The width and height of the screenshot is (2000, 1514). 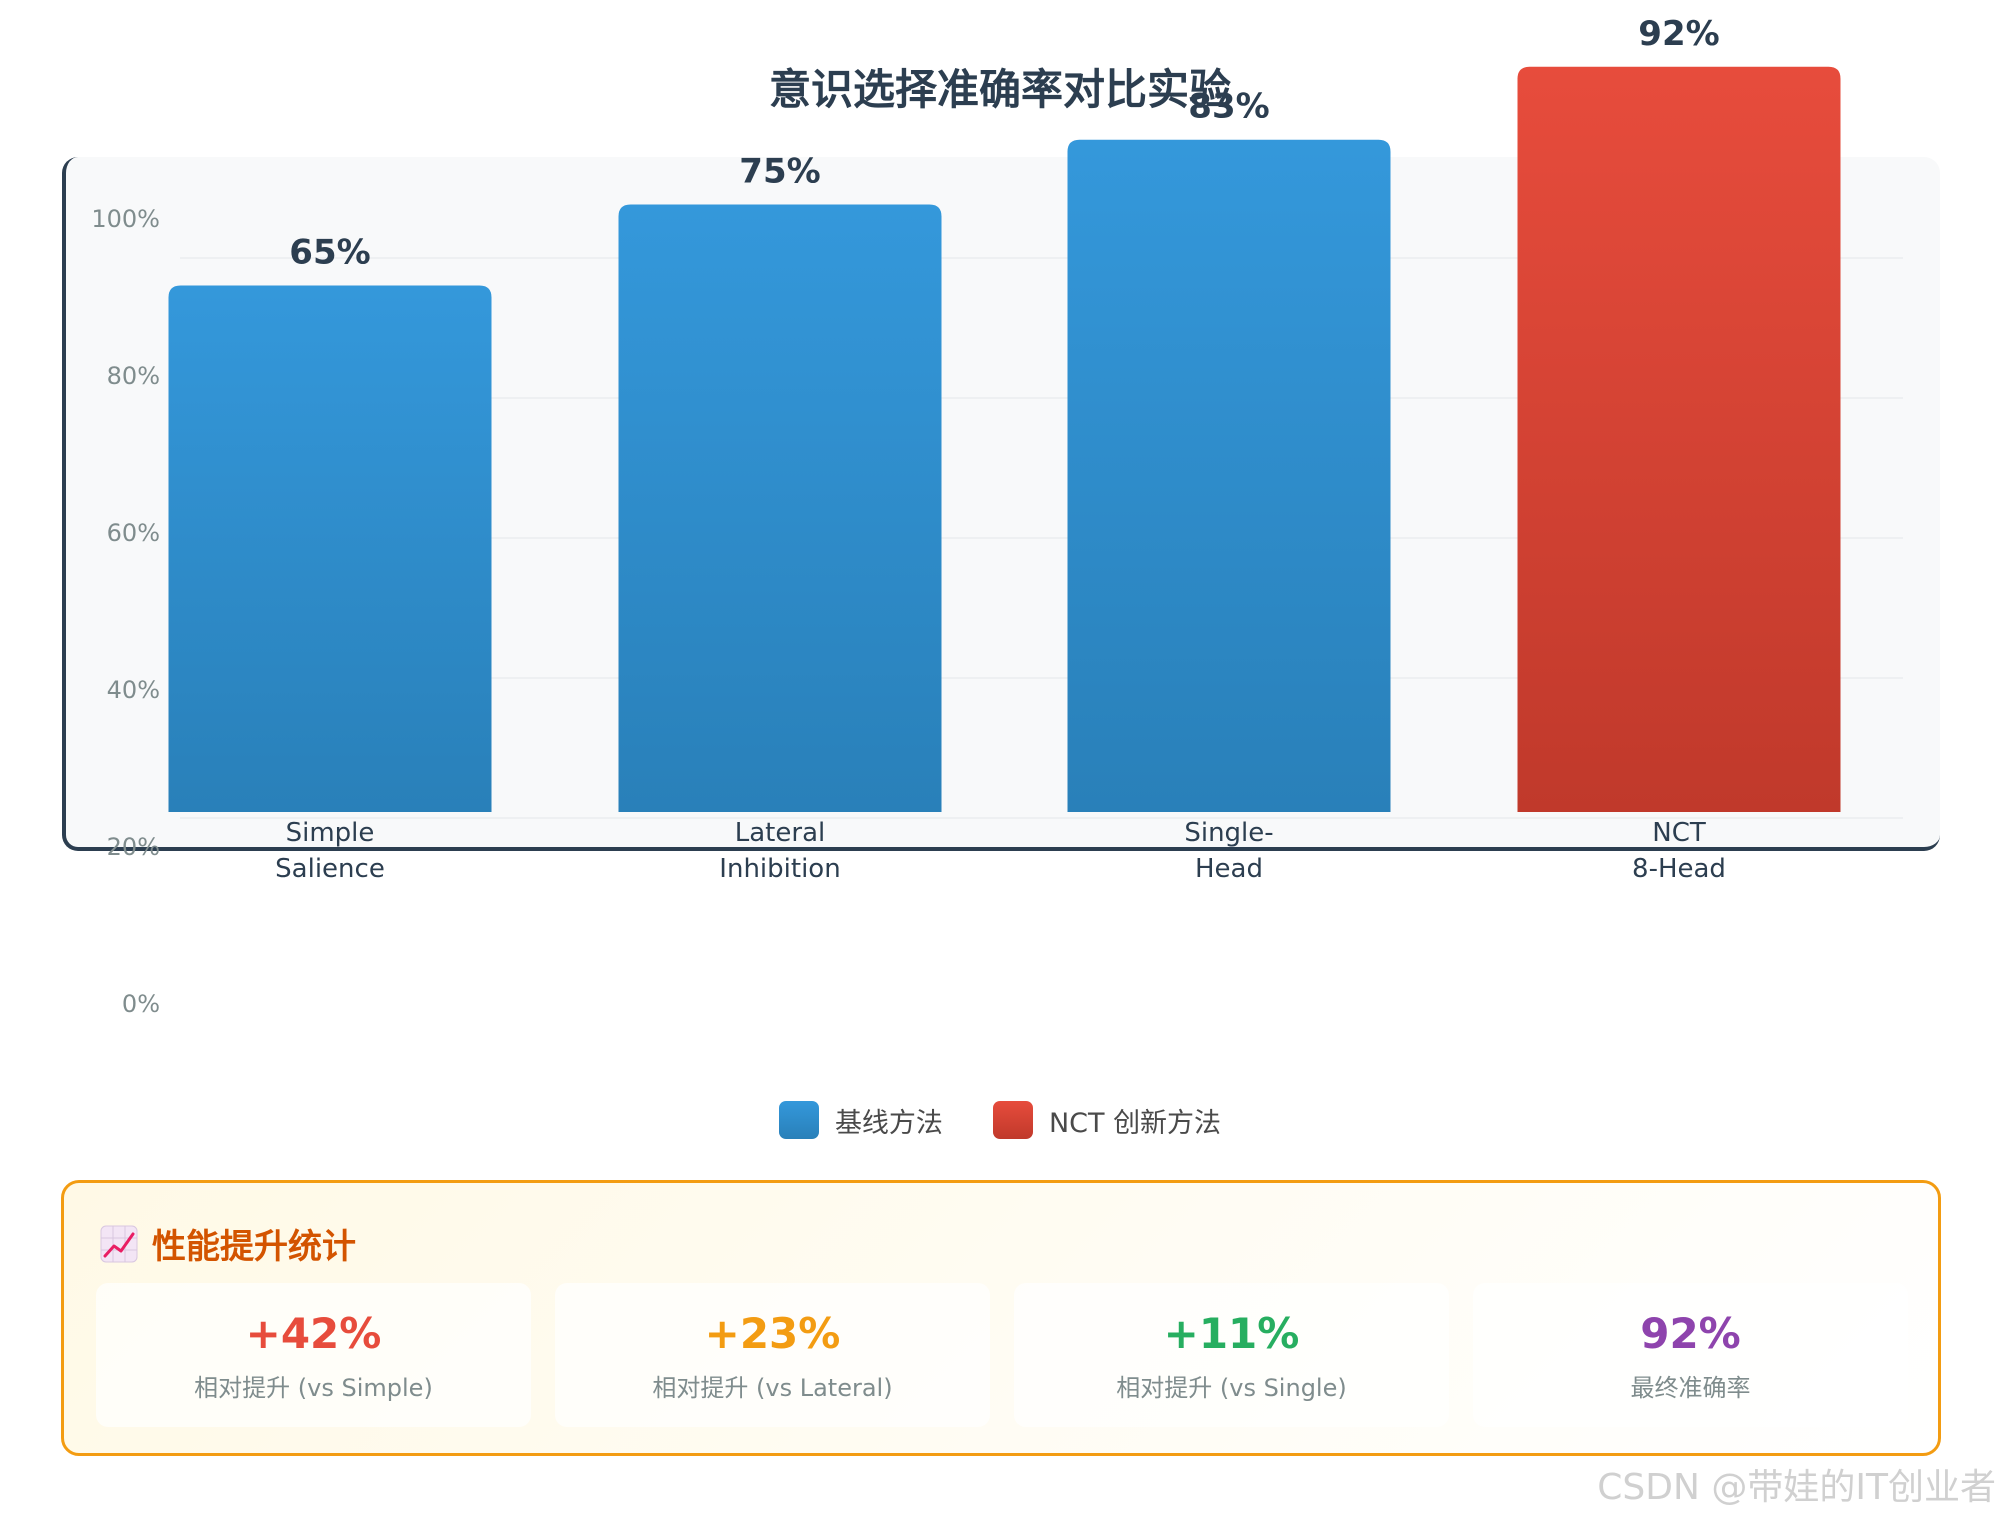 I want to click on stat-card-vs-lateral: +23% 相对提升 (vs Lateral), so click(x=772, y=1355).